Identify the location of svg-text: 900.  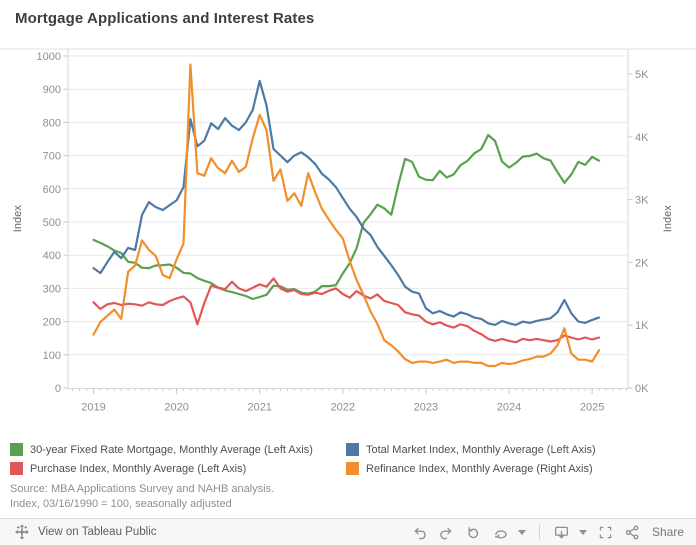
(52, 90).